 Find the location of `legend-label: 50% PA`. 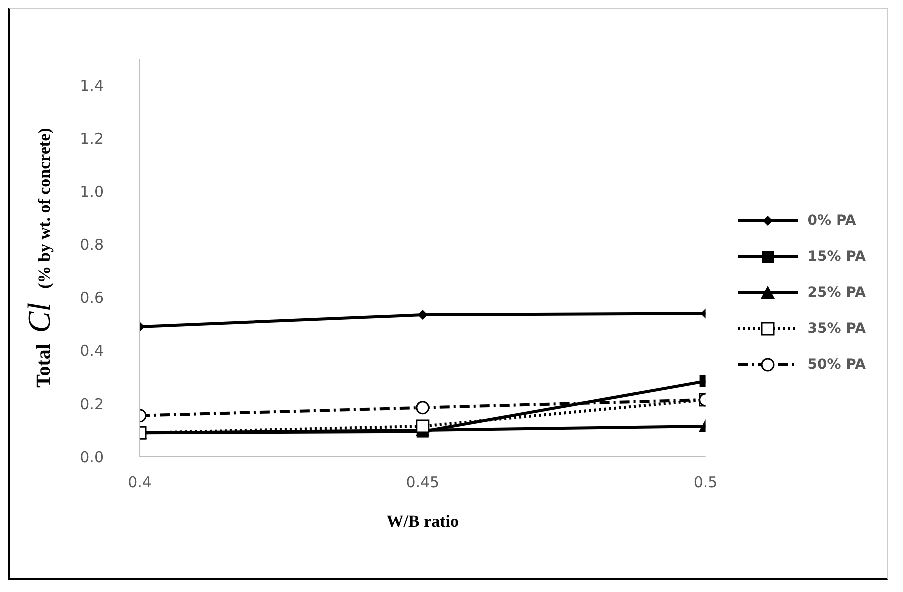

legend-label: 50% PA is located at coordinates (837, 365).